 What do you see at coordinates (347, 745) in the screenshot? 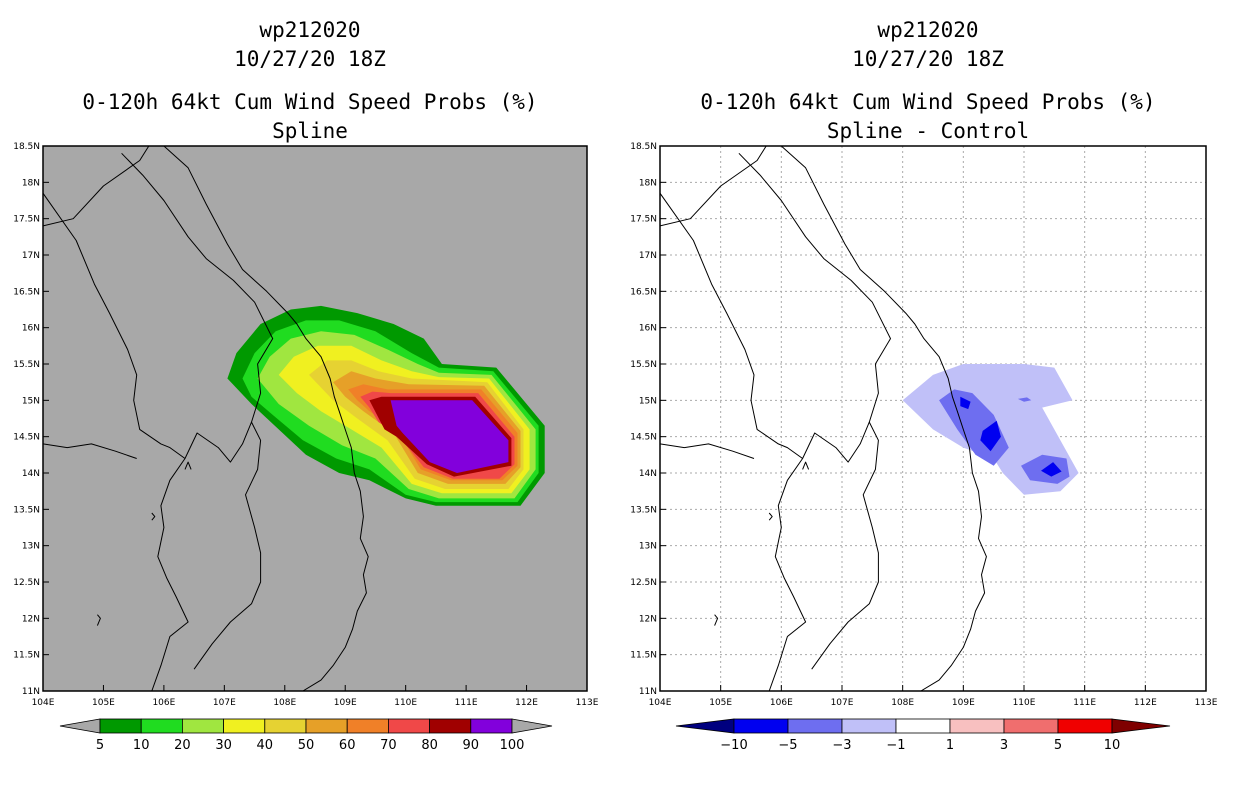
I see `colorbar-label: 60` at bounding box center [347, 745].